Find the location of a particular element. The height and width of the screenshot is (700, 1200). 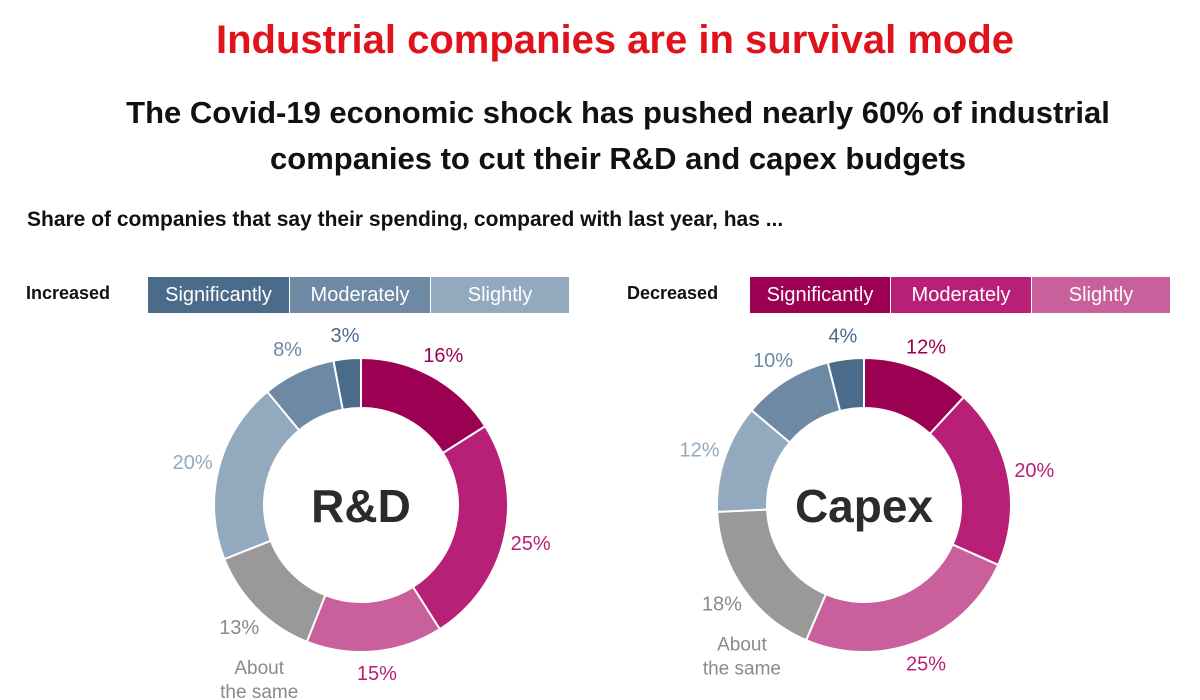

donut-capex-value-label-6: 4% is located at coordinates (842, 337).